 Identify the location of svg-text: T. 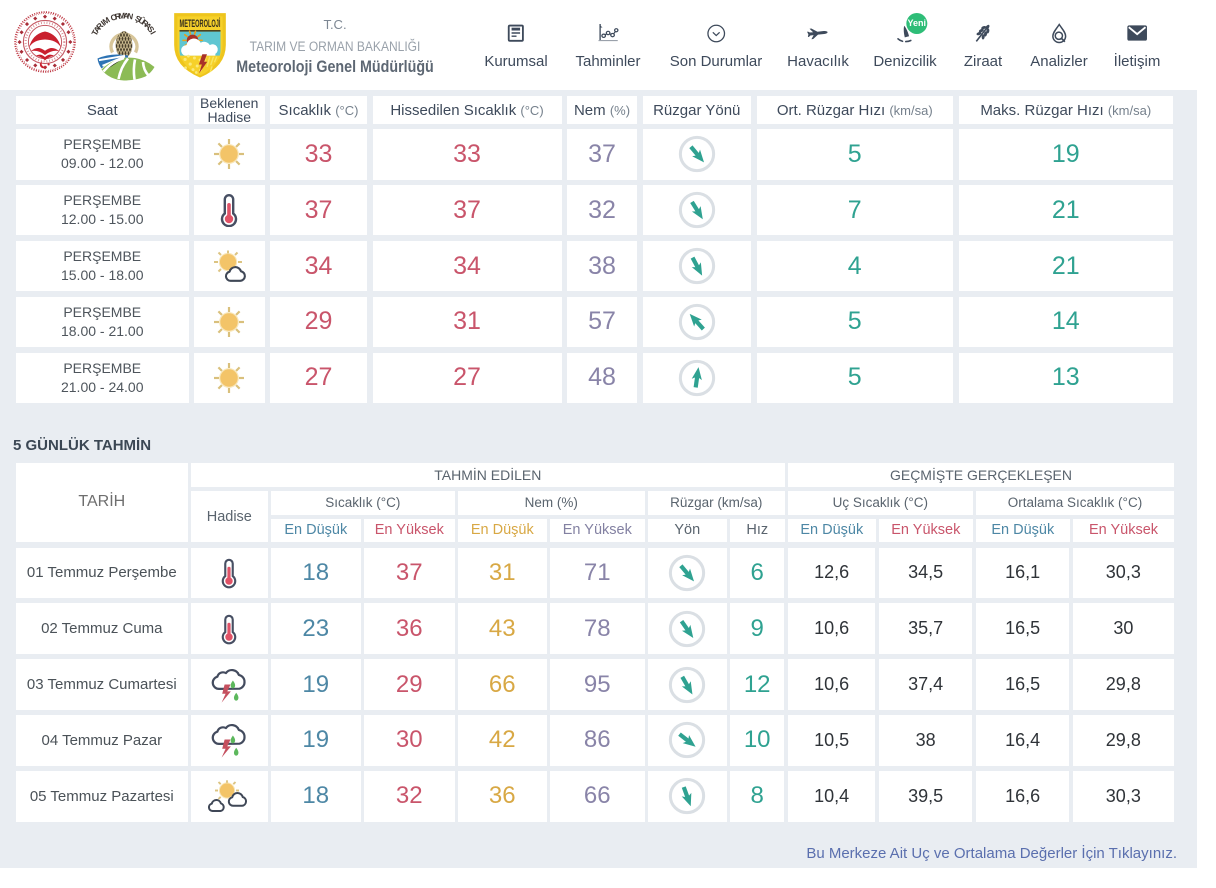
(95, 33).